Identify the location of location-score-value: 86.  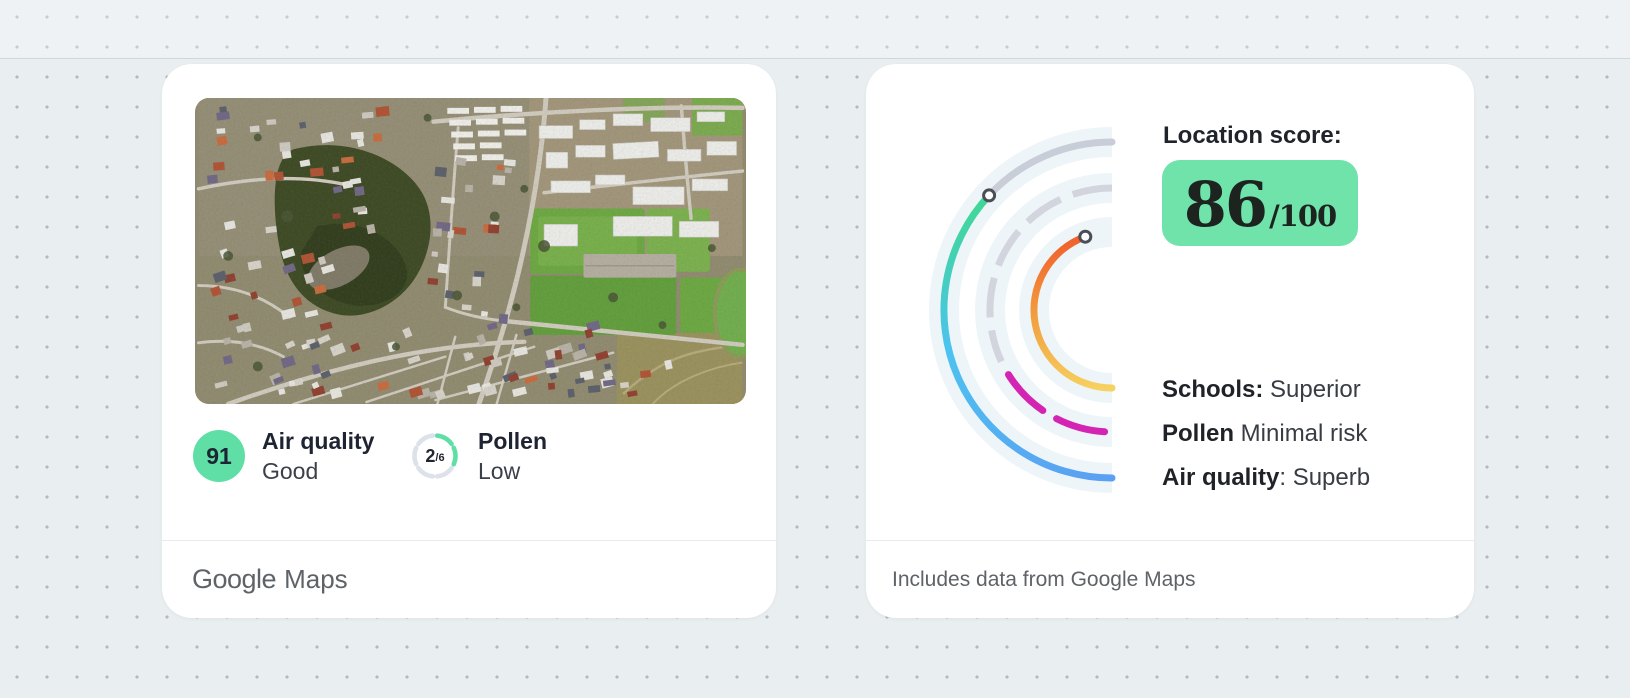
(1225, 204).